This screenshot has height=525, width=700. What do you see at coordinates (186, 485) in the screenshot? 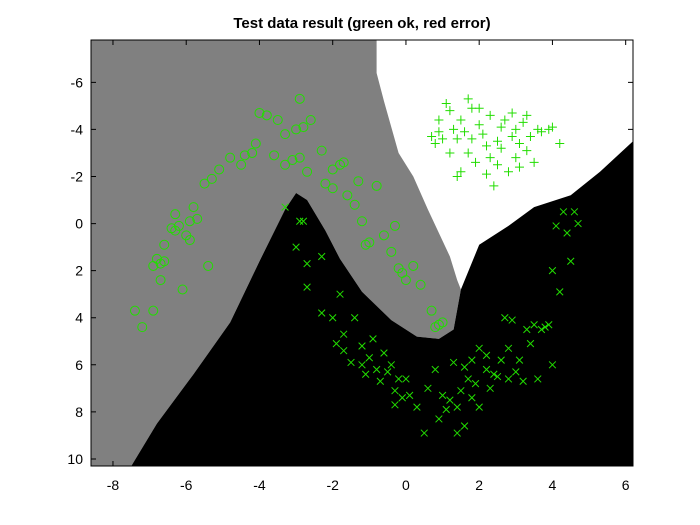
I see `x-tick-label: -6` at bounding box center [186, 485].